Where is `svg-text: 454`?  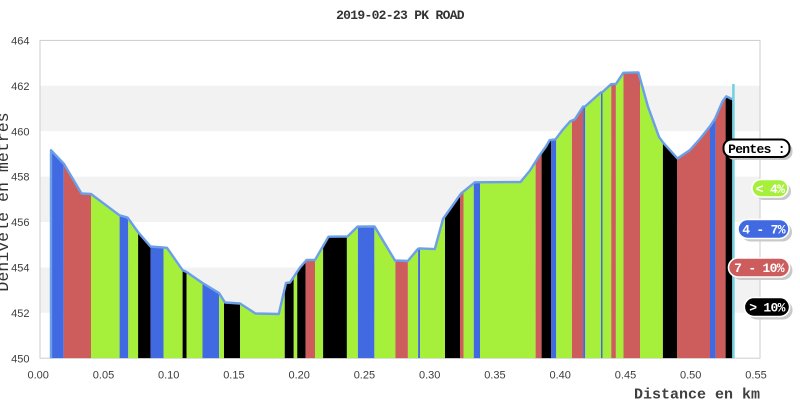 svg-text: 454 is located at coordinates (20, 269).